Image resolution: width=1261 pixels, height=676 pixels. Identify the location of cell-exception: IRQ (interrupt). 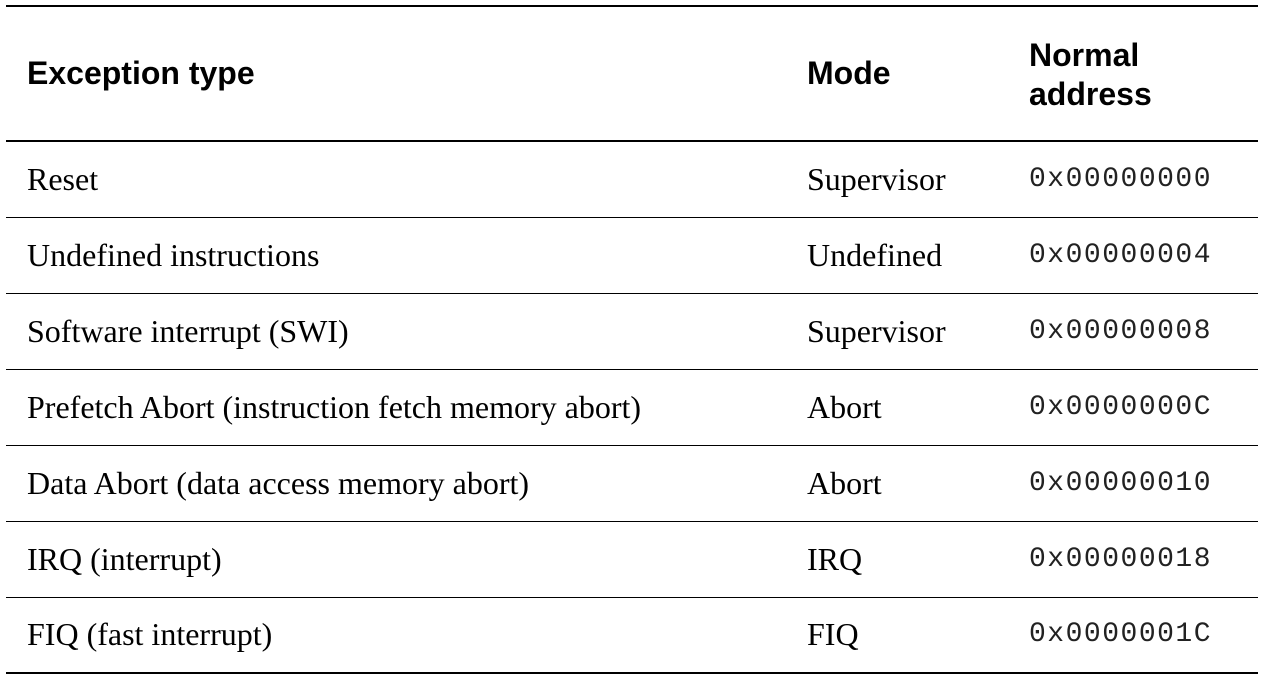
(124, 558).